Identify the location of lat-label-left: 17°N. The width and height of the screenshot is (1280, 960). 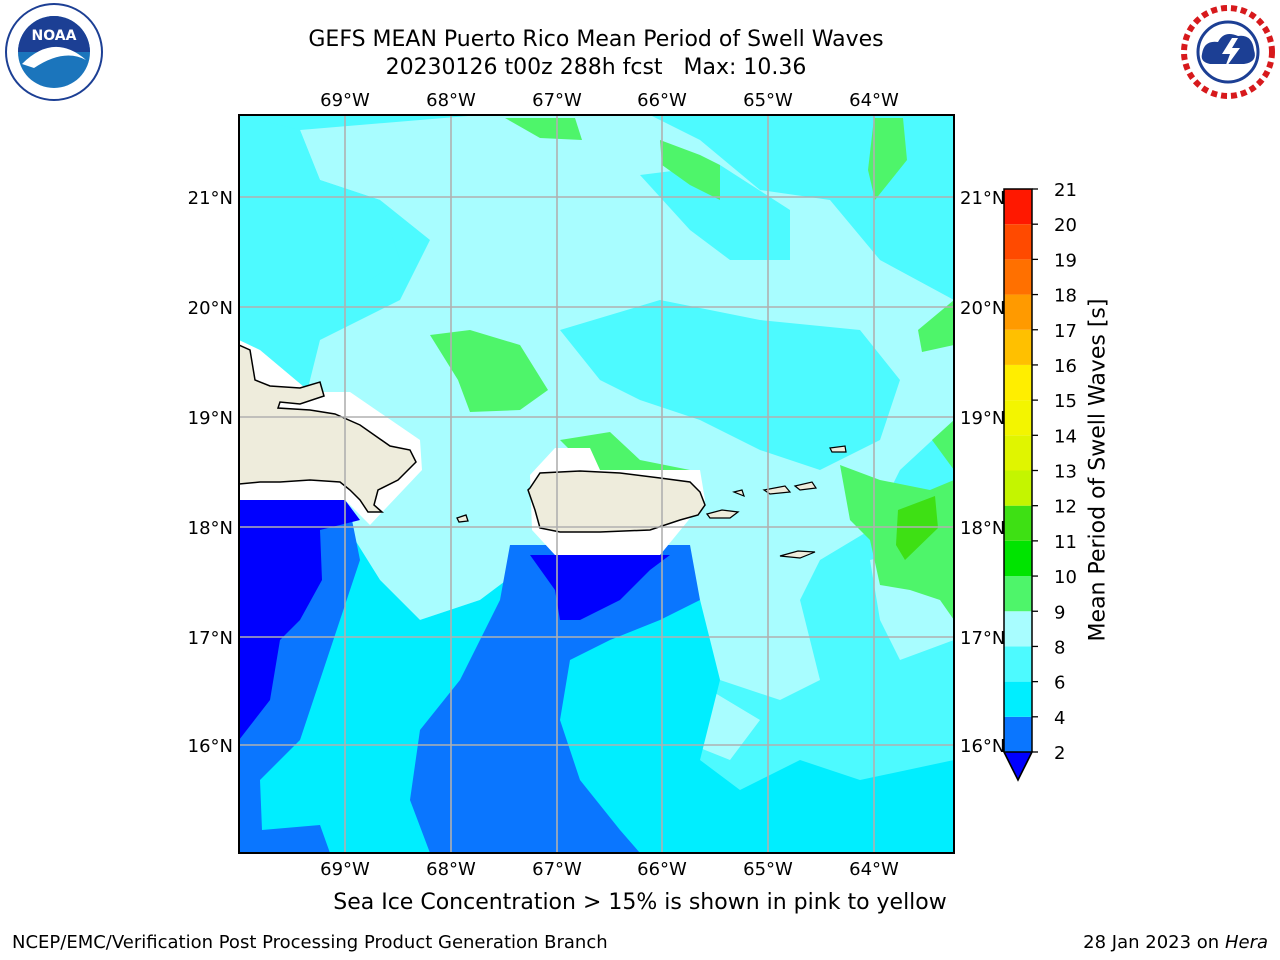
(210, 638).